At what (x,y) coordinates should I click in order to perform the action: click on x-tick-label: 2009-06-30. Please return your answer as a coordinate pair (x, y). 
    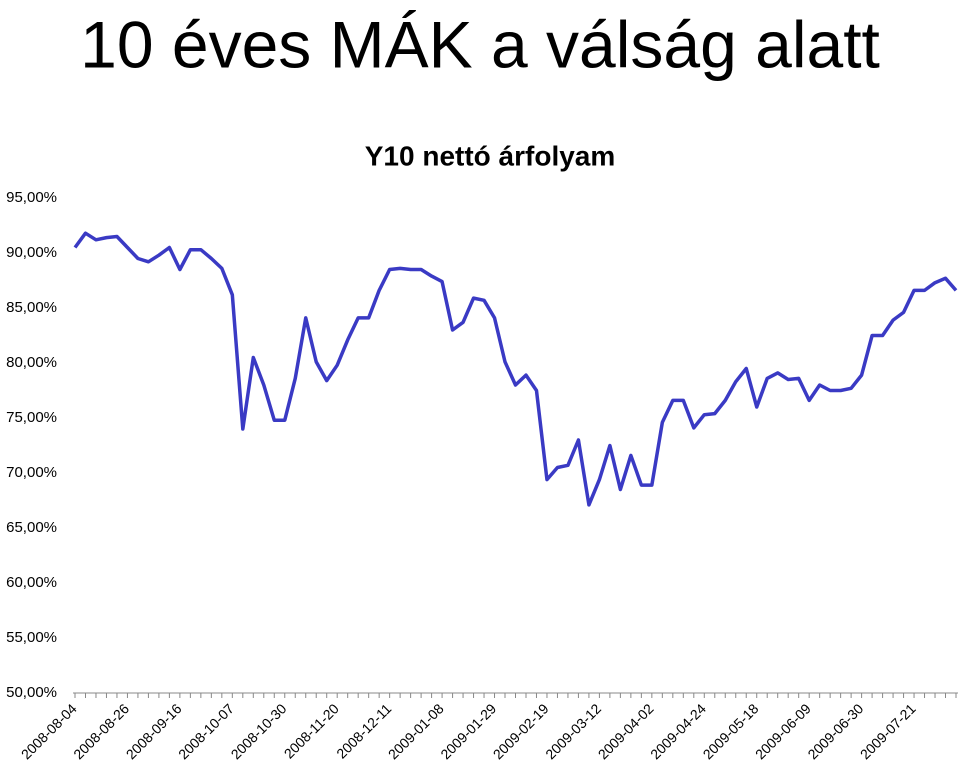
    Looking at the image, I should click on (835, 731).